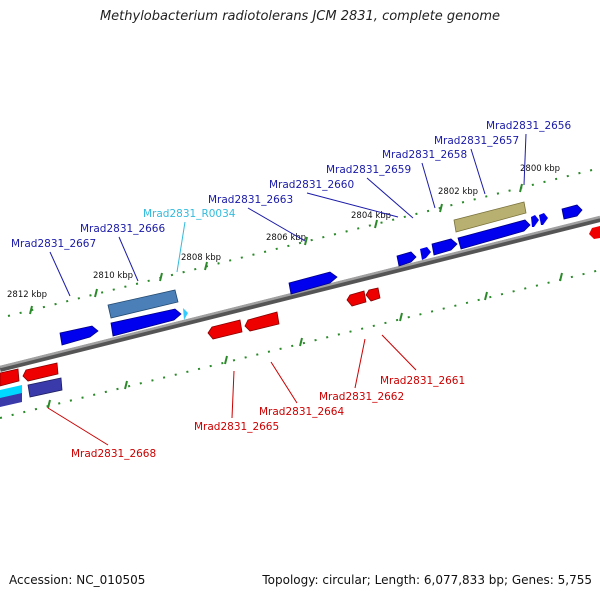 Image resolution: width=600 pixels, height=600 pixels. Describe the element at coordinates (232, 390) in the screenshot. I see `reverse-leader-lines` at that location.